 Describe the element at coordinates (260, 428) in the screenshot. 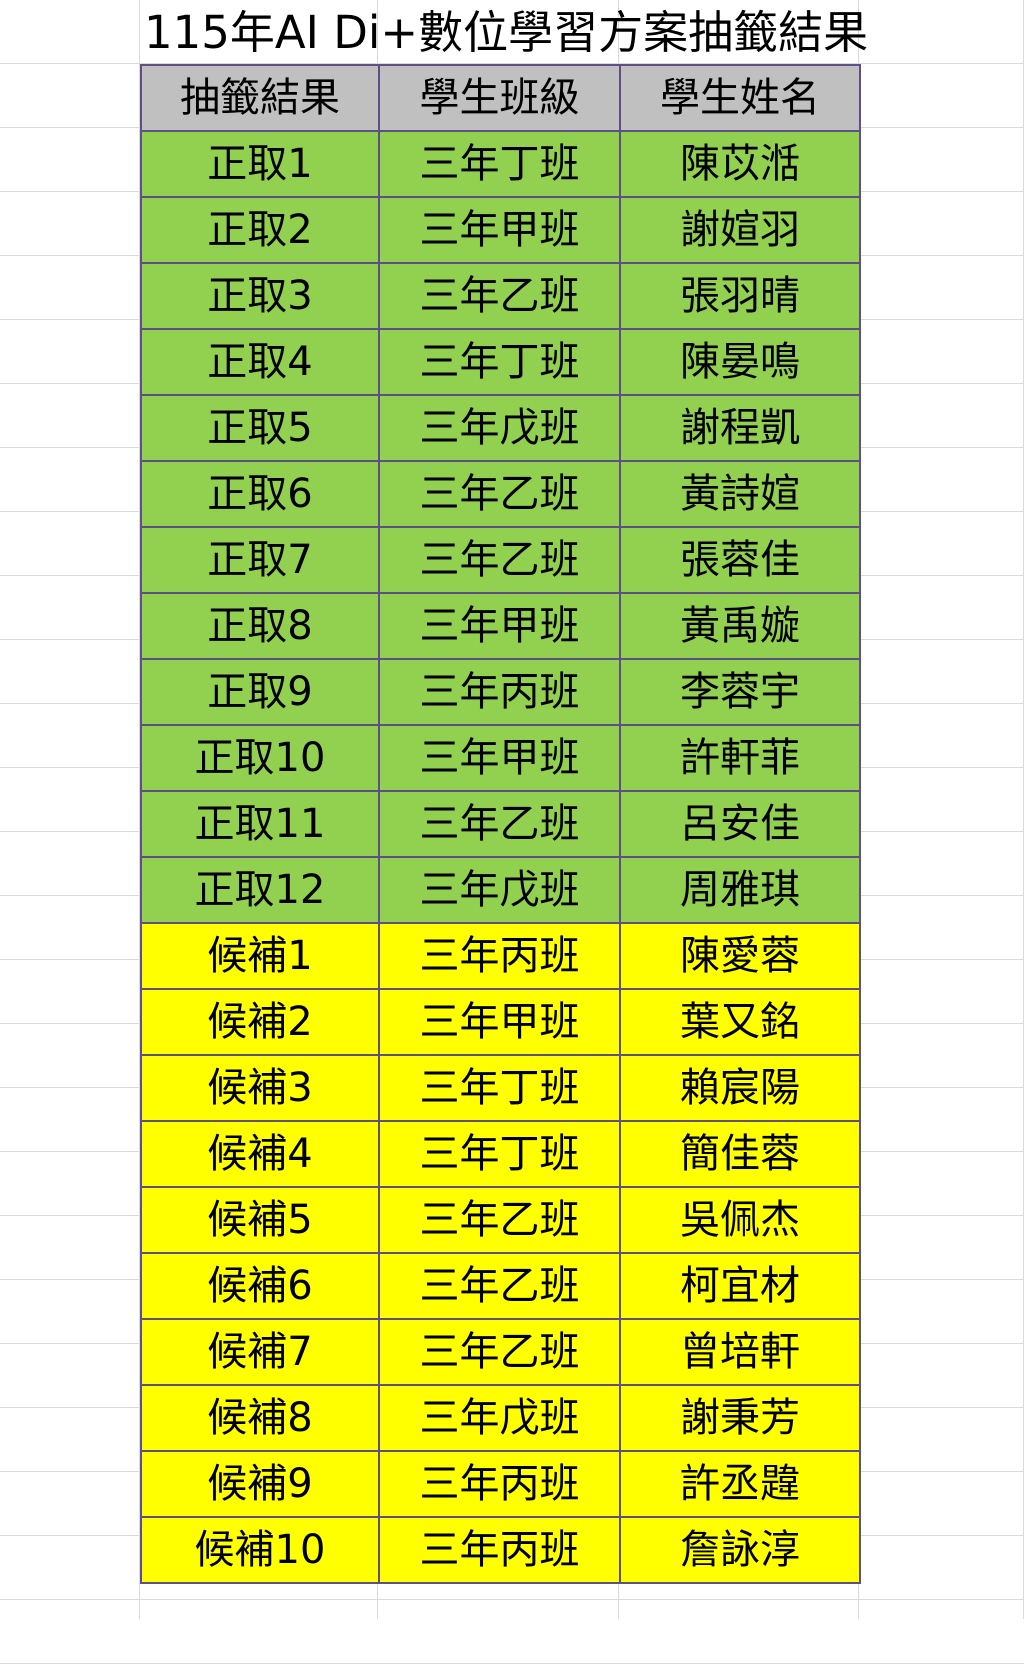

I see `cell-rank: 正取5` at that location.